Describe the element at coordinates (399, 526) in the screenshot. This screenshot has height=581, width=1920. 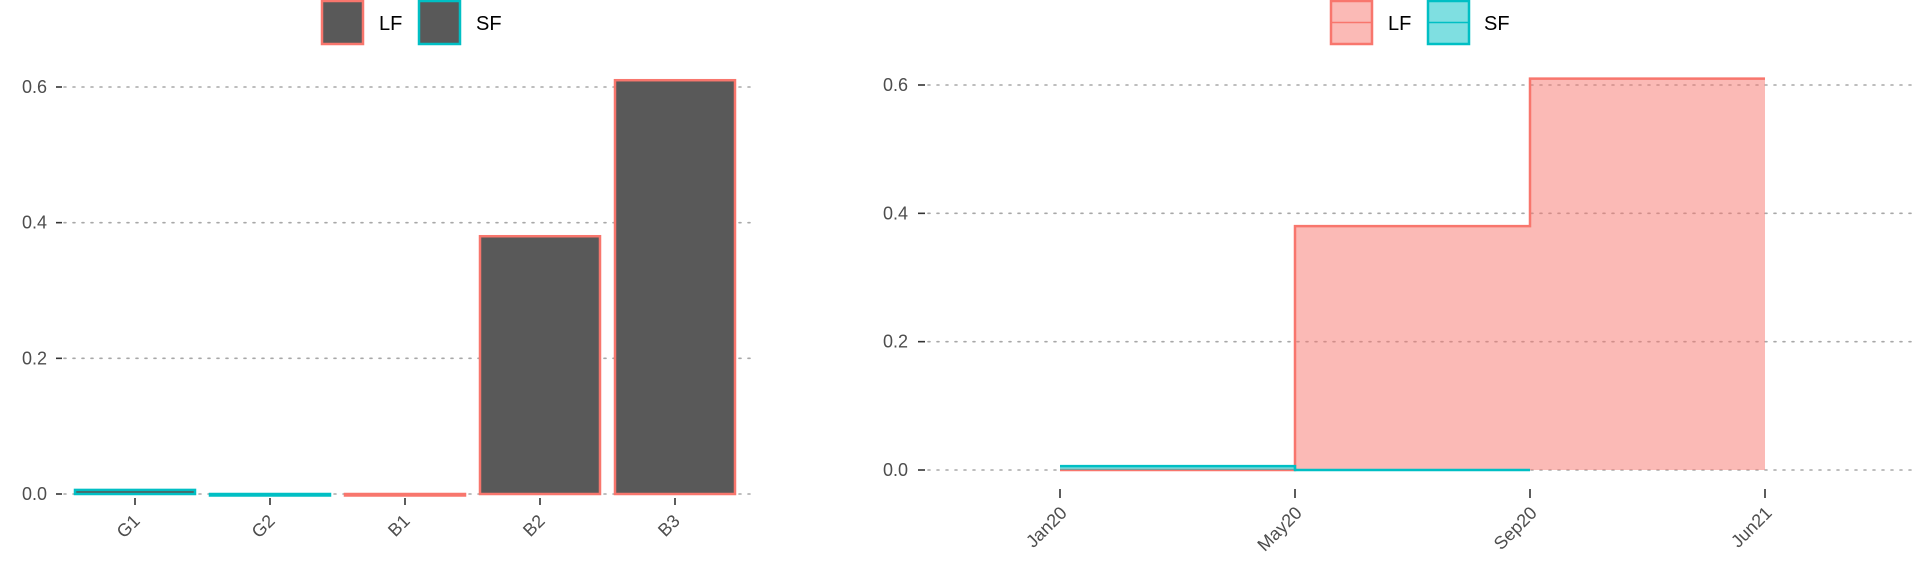
I see `x-tick-label-b1: B1` at that location.